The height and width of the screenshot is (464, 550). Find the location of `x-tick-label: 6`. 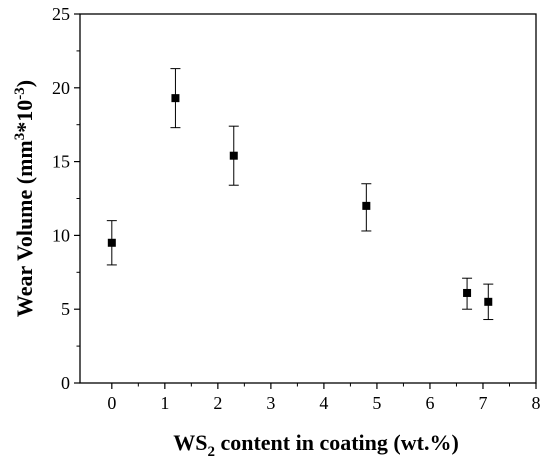

x-tick-label: 6 is located at coordinates (429, 403).